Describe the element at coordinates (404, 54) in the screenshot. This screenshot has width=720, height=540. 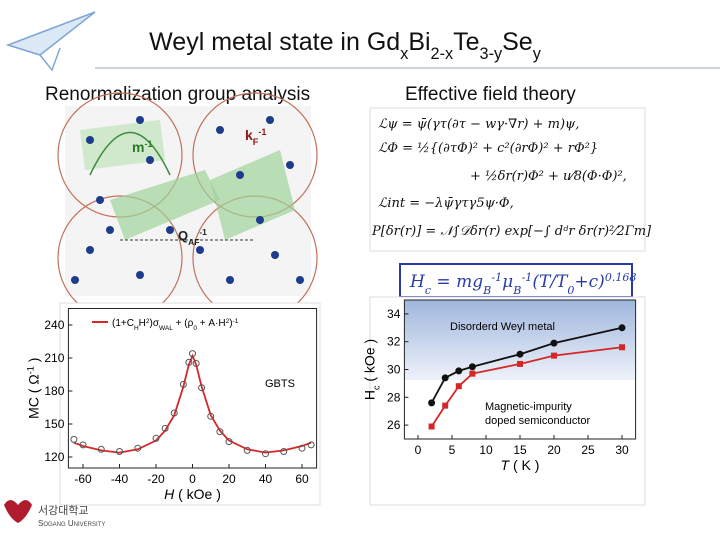
I see `text-part: x` at that location.